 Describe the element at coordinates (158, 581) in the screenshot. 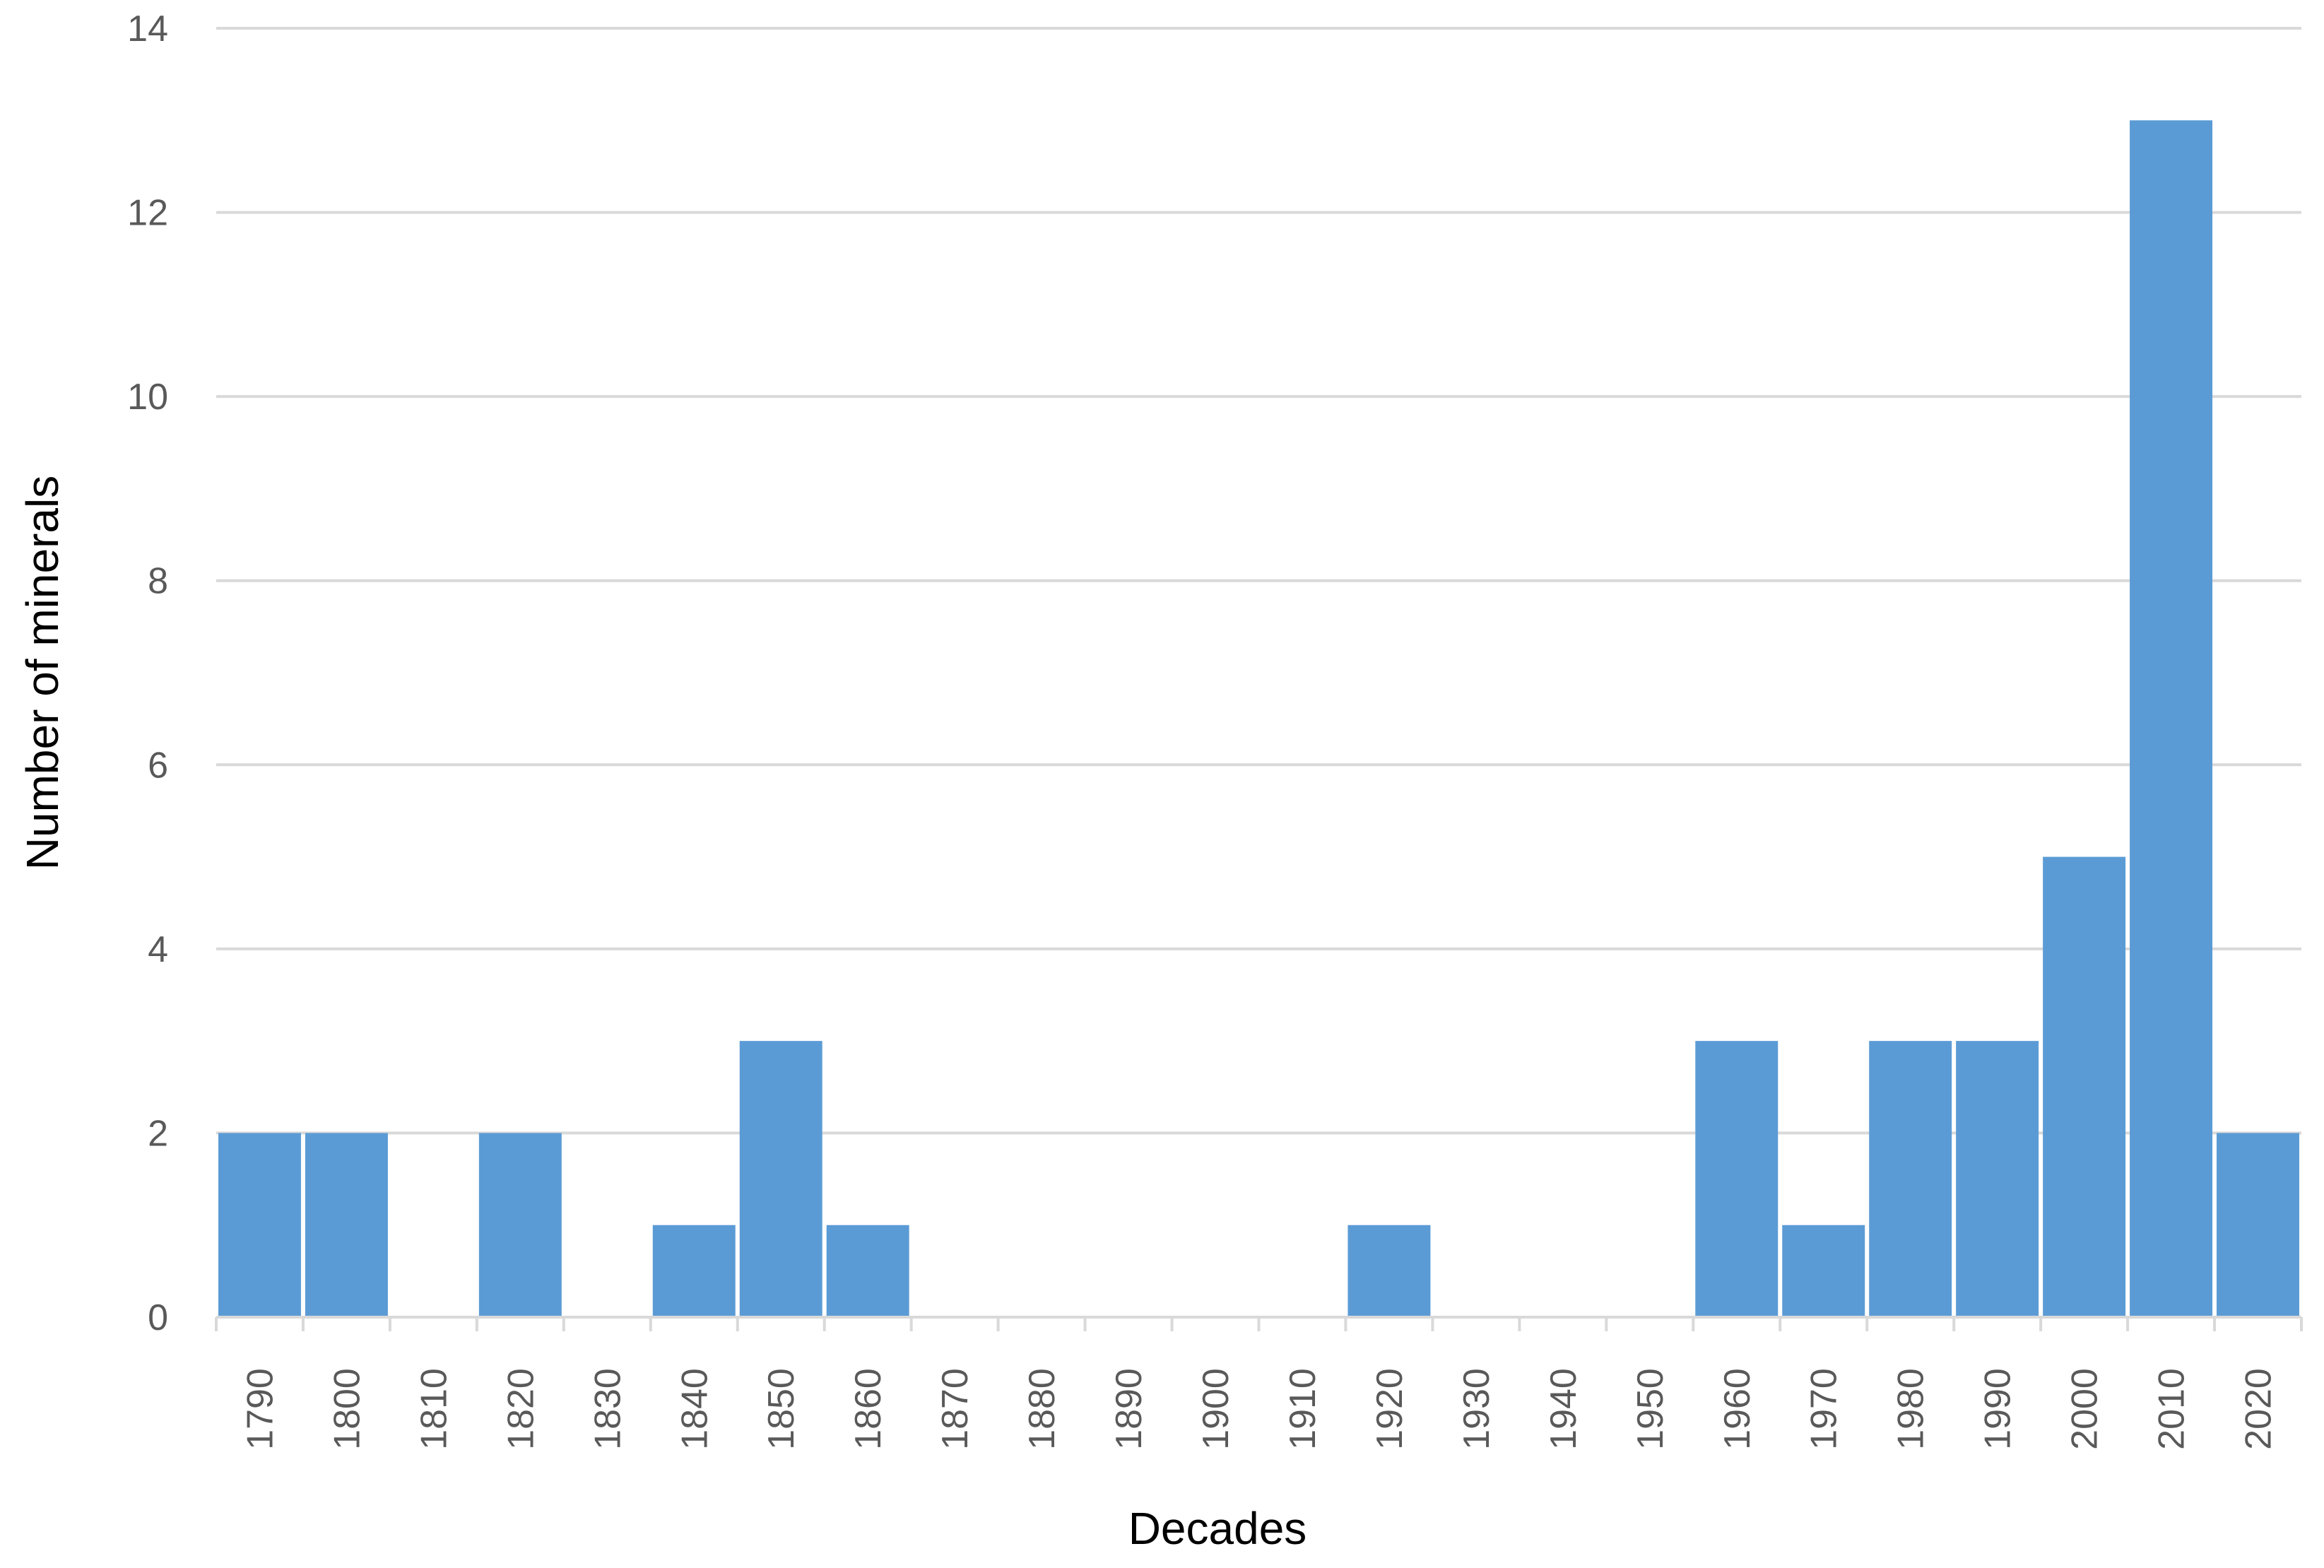

I see `y-tick-label: 8` at that location.